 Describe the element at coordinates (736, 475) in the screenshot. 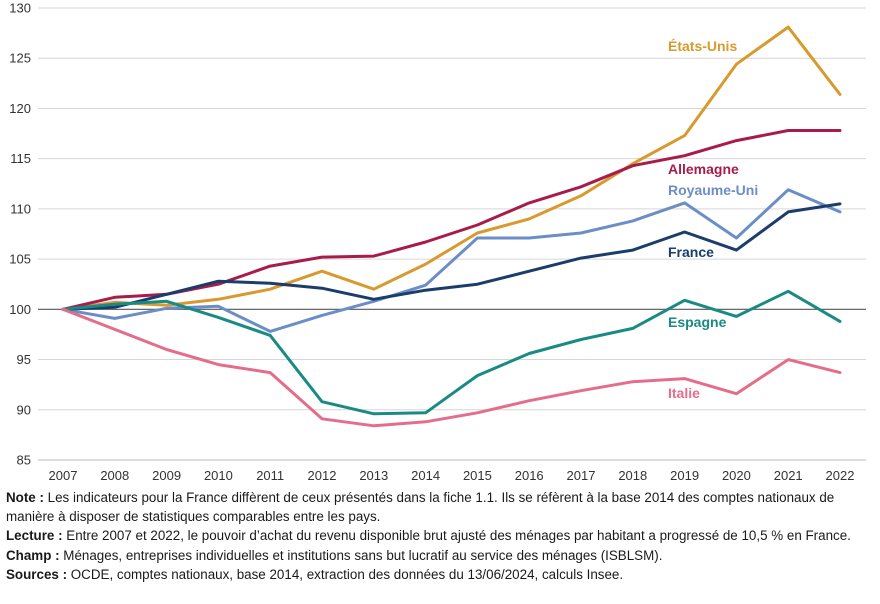

I see `x-tick-label: 2020` at that location.